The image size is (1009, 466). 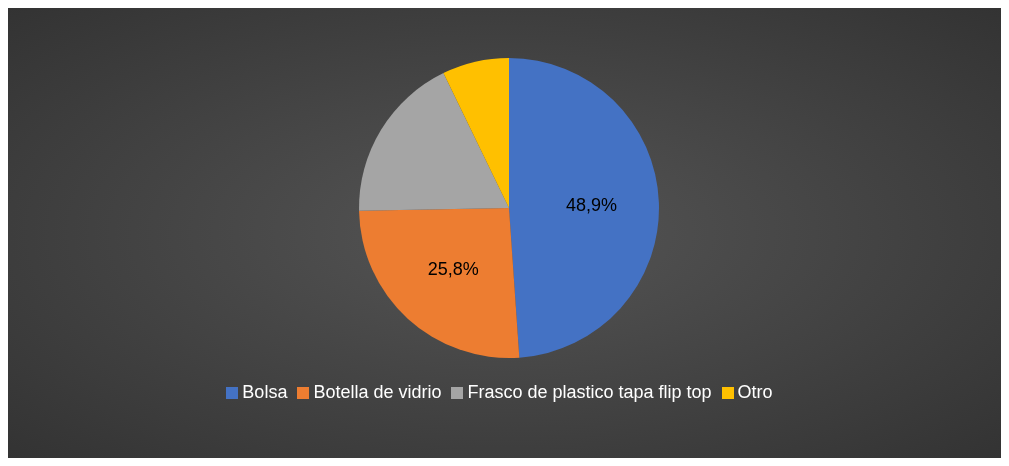 What do you see at coordinates (589, 392) in the screenshot?
I see `legend-label: Frasco de plastico tapa flip top` at bounding box center [589, 392].